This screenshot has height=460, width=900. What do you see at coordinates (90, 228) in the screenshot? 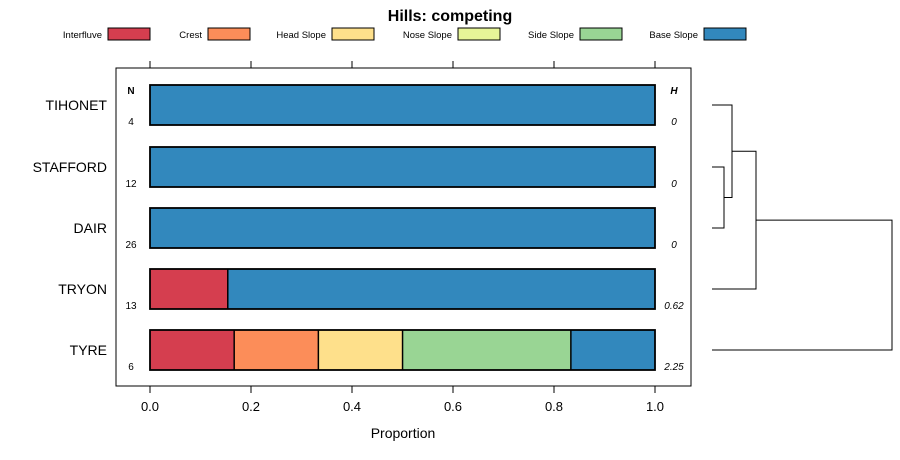
I see `row-label-dair: DAIR` at bounding box center [90, 228].